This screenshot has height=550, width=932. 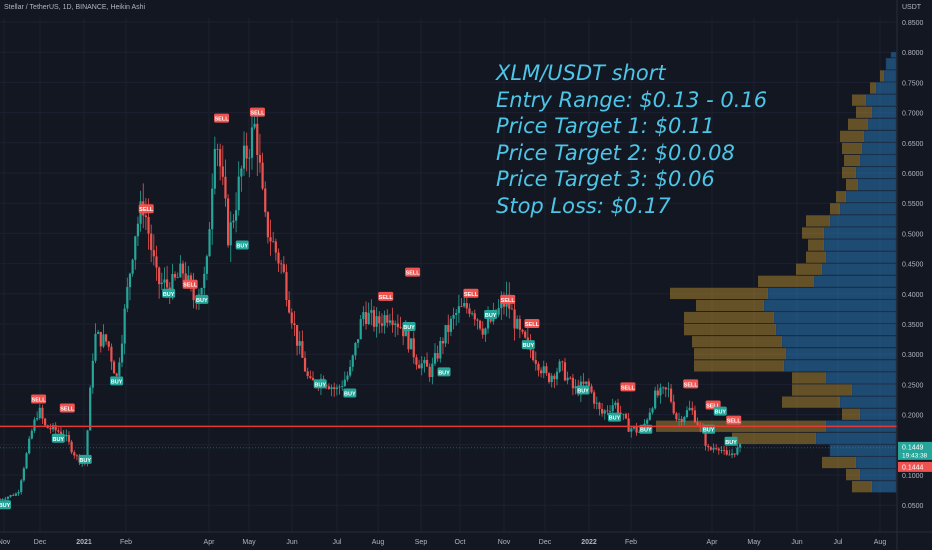 What do you see at coordinates (249, 542) in the screenshot?
I see `x-tick-label: May` at bounding box center [249, 542].